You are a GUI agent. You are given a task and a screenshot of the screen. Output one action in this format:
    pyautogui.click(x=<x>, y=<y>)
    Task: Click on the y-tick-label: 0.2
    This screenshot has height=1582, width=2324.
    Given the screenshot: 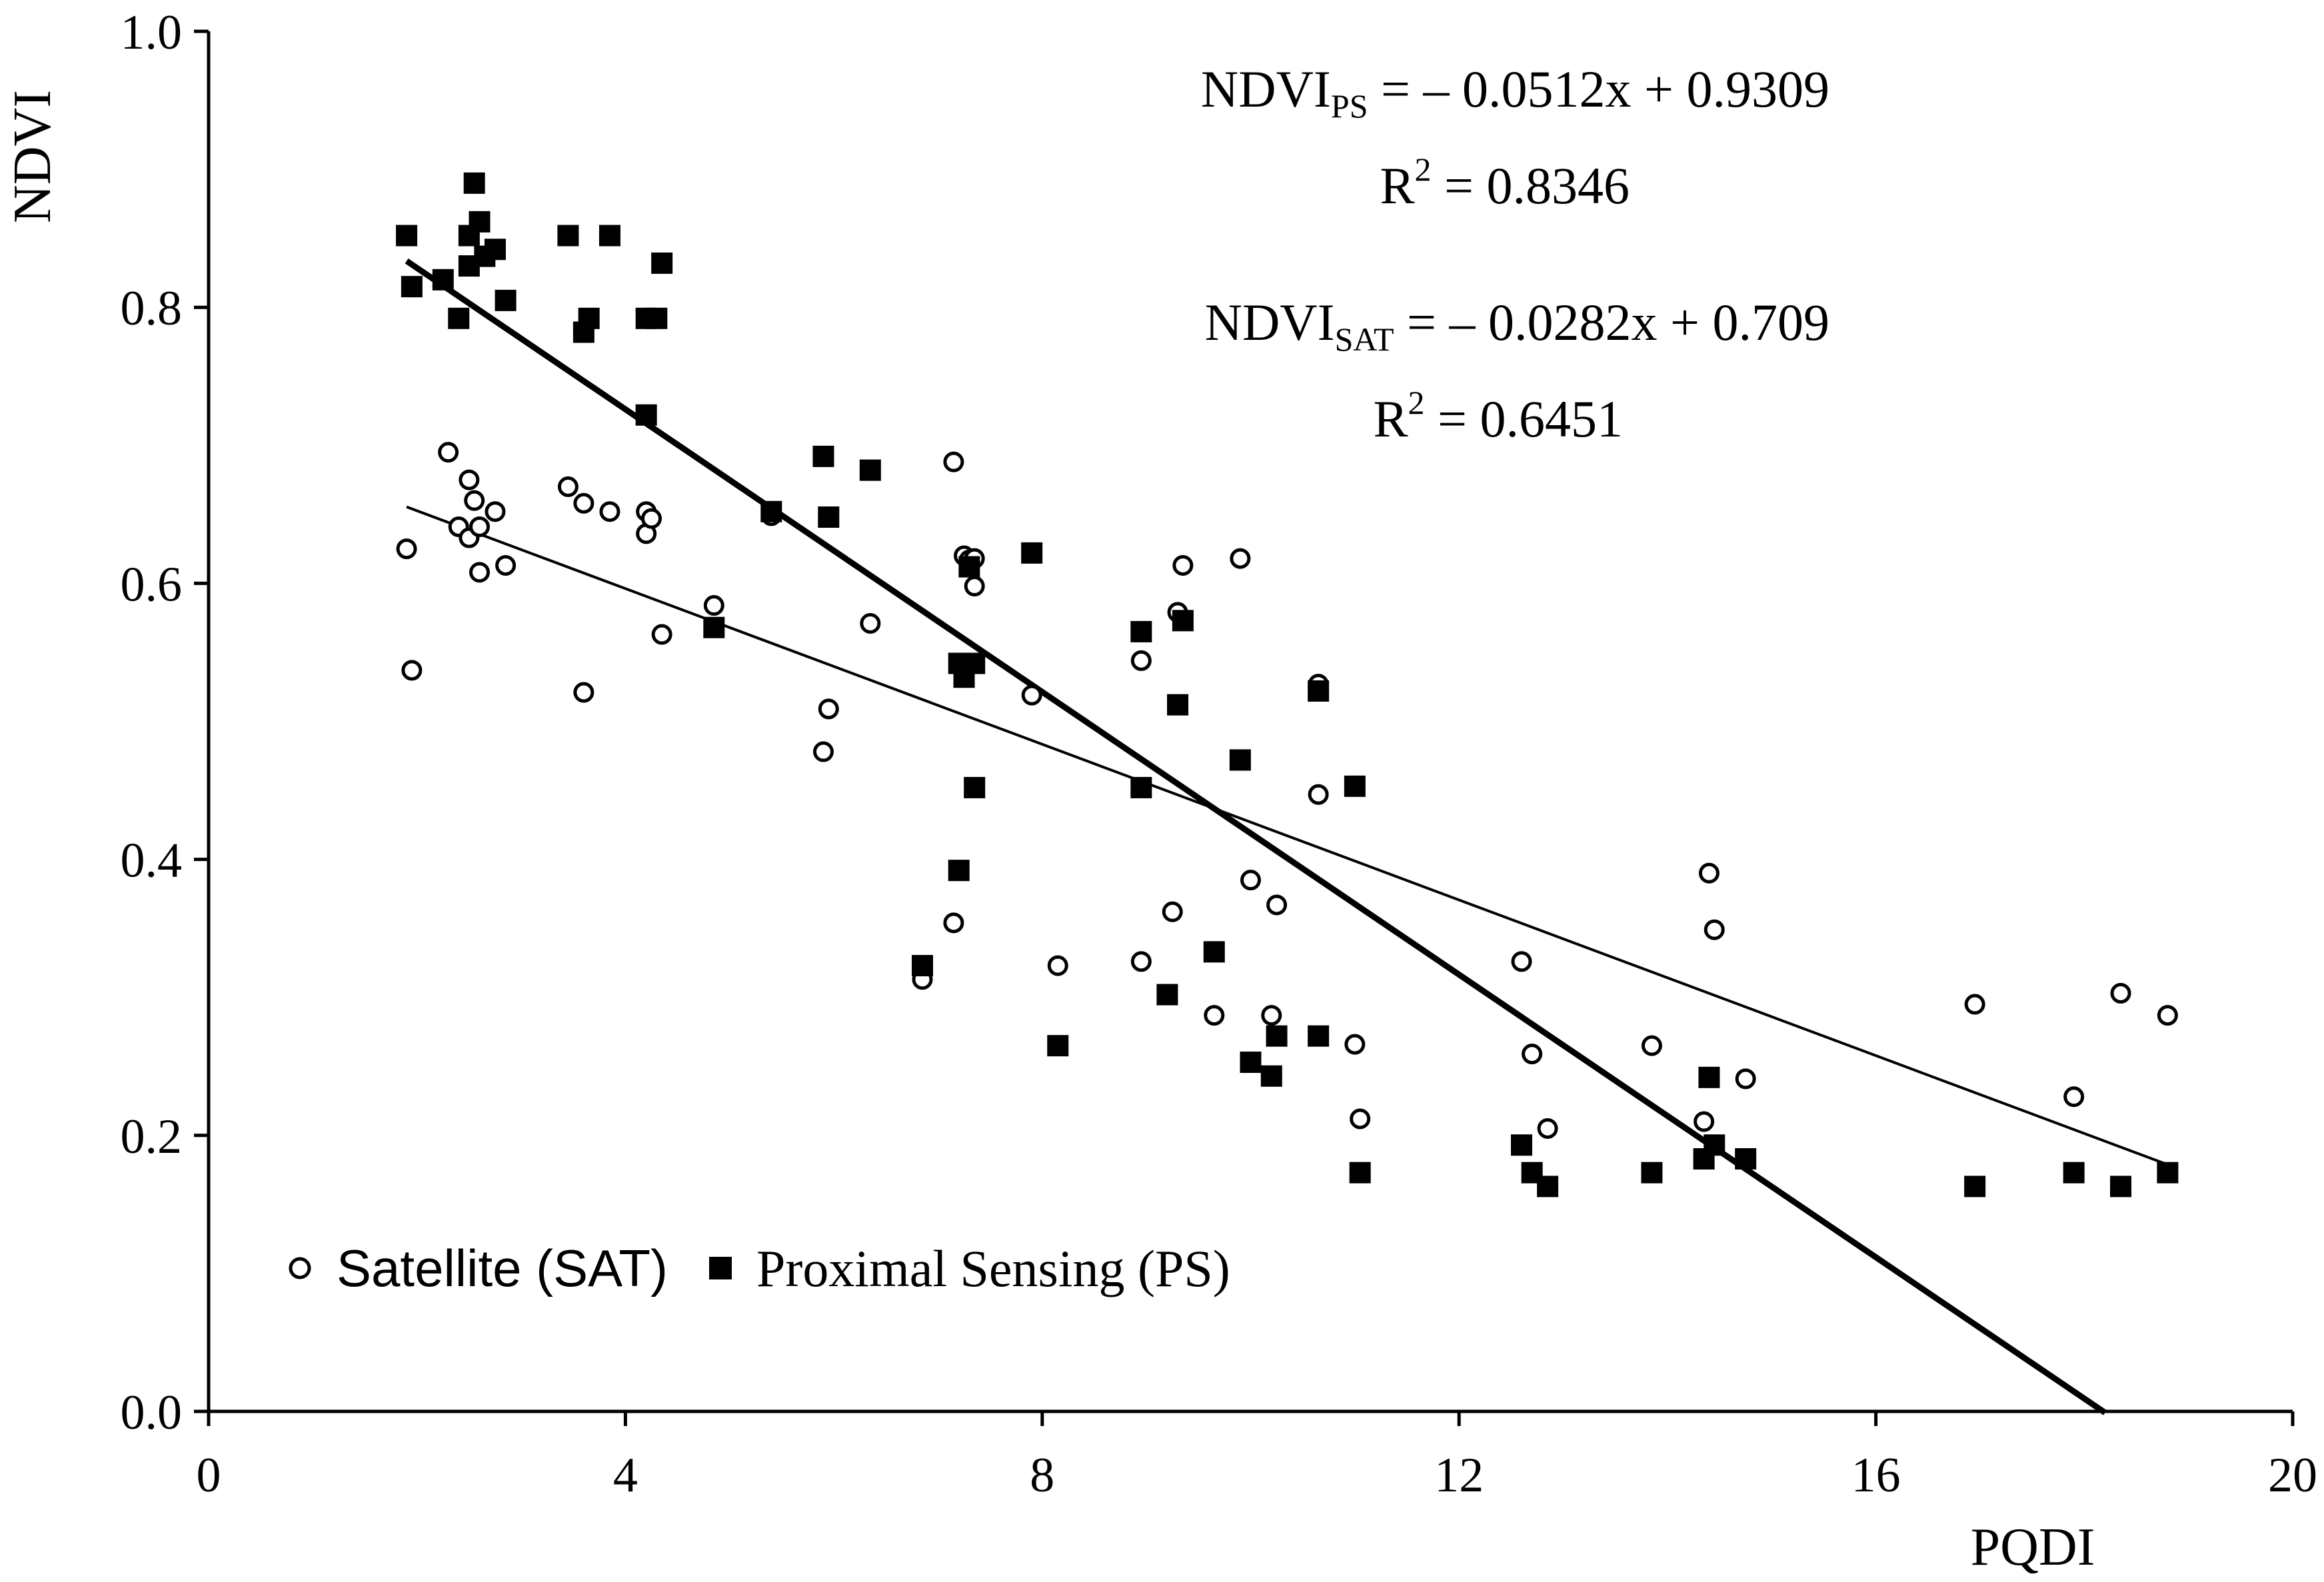 What is the action you would take?
    pyautogui.click(x=152, y=1137)
    